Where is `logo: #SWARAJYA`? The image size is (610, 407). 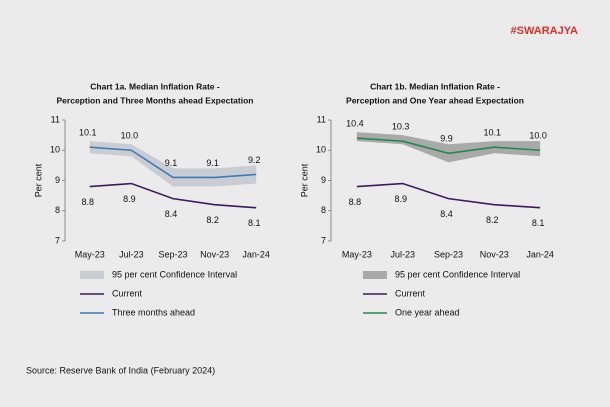
logo: #SWARAJYA is located at coordinates (545, 31).